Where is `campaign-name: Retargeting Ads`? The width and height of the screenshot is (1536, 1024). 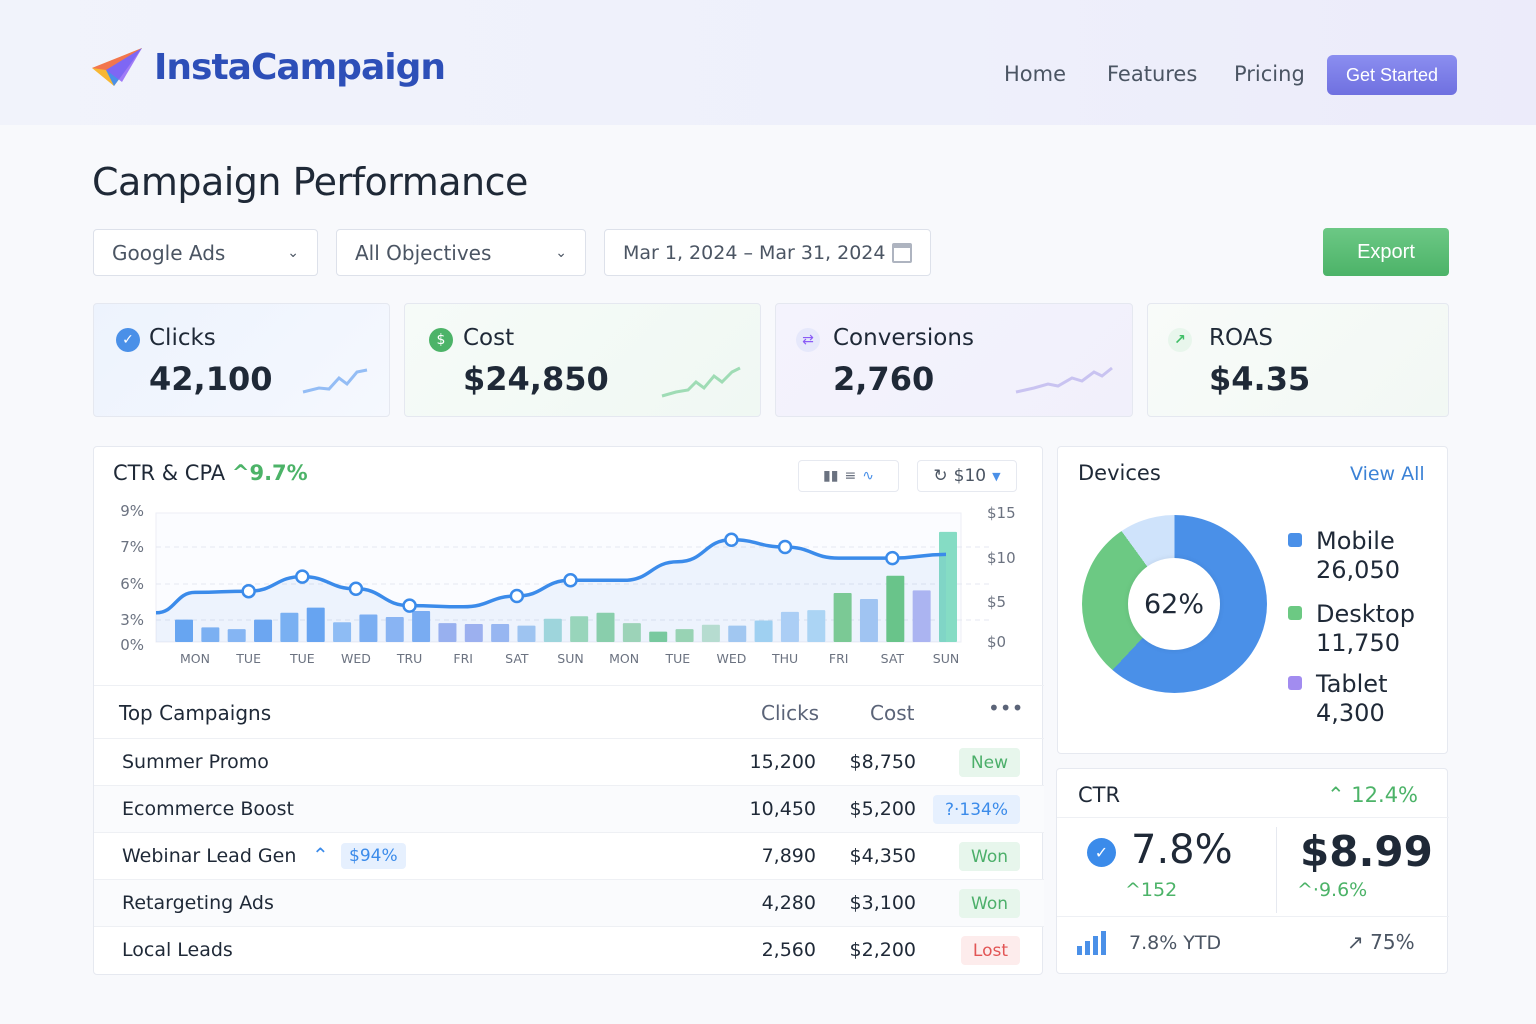 campaign-name: Retargeting Ads is located at coordinates (198, 903).